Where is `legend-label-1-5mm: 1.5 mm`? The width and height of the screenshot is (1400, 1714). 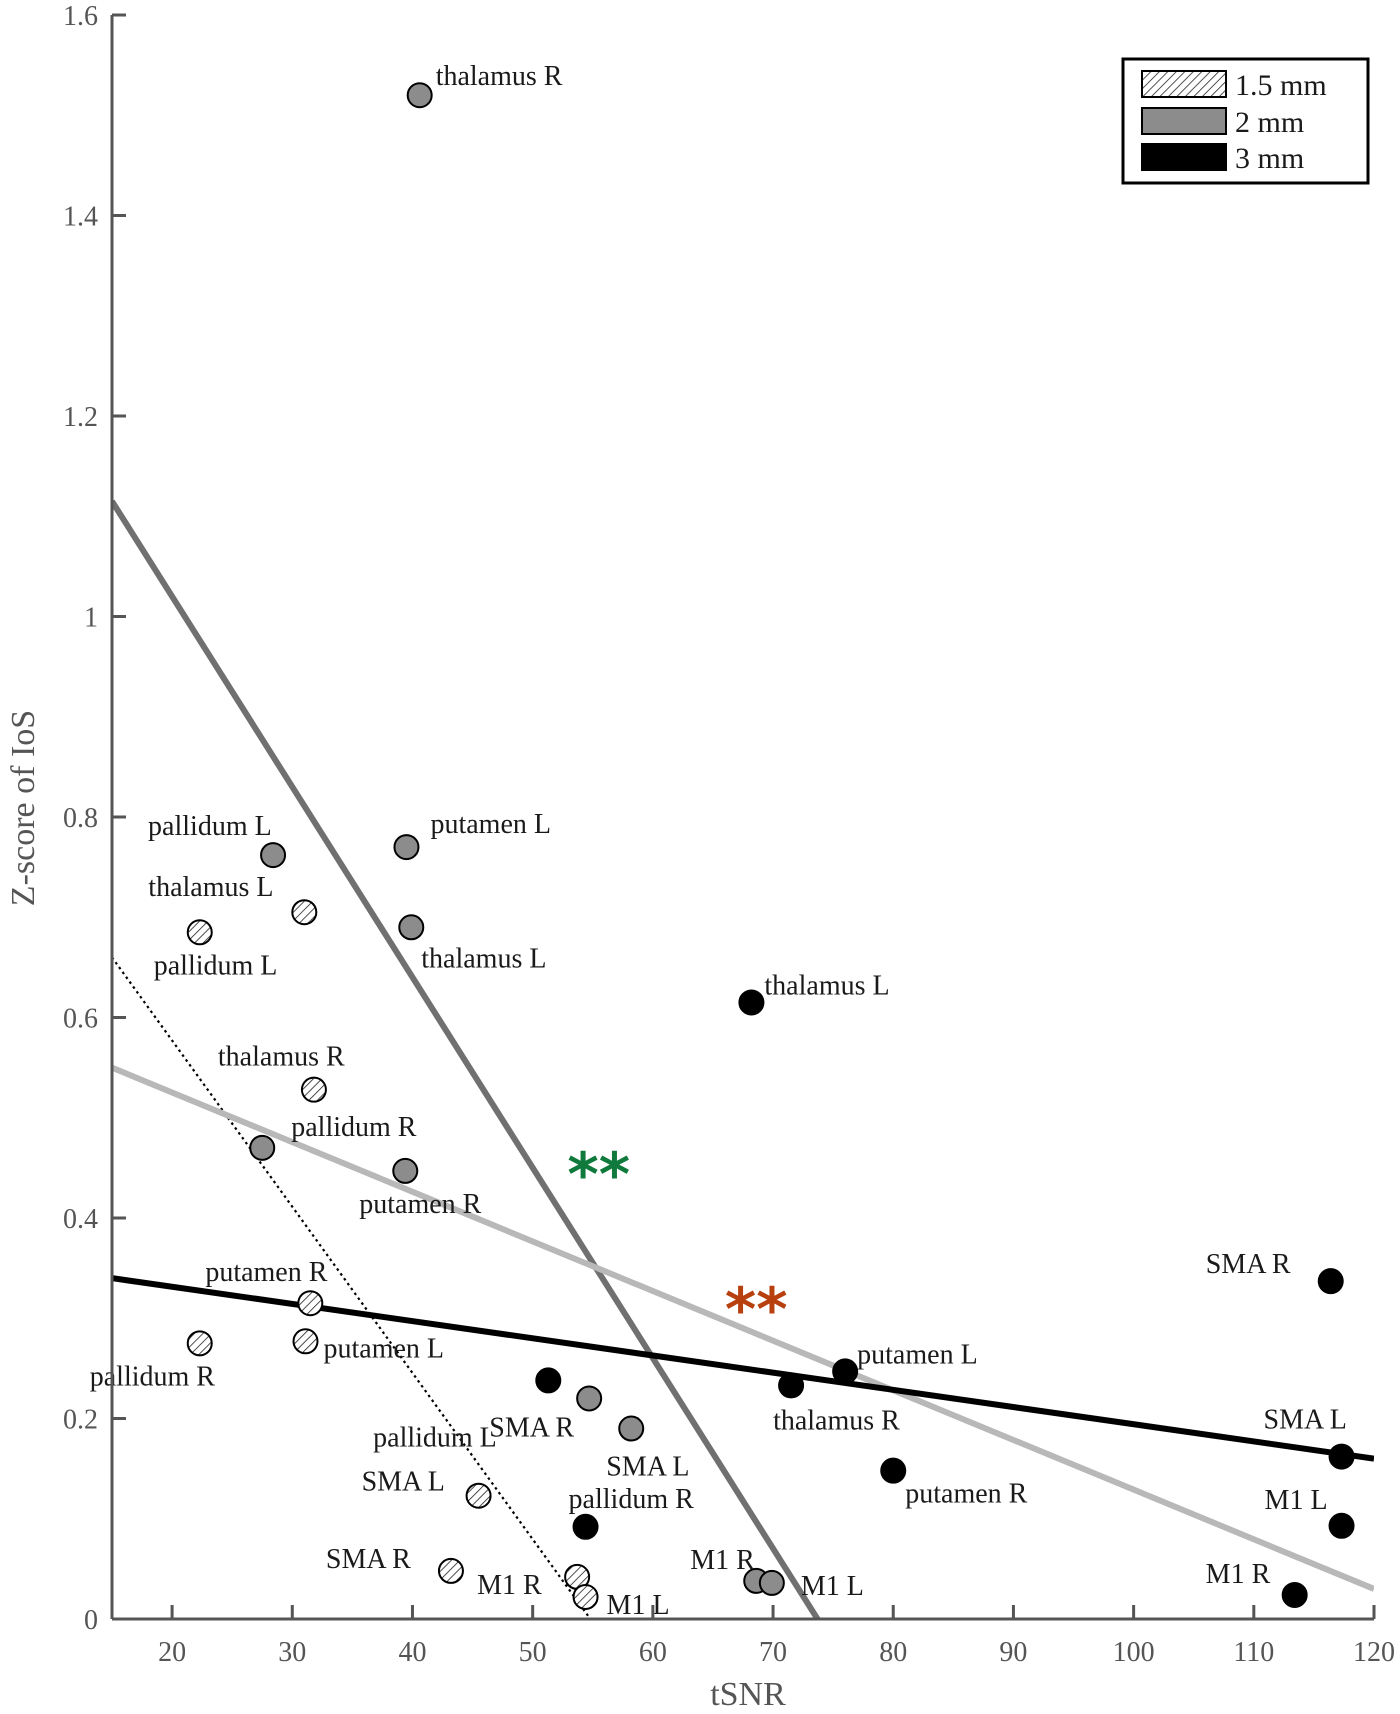 legend-label-1-5mm: 1.5 mm is located at coordinates (1281, 85).